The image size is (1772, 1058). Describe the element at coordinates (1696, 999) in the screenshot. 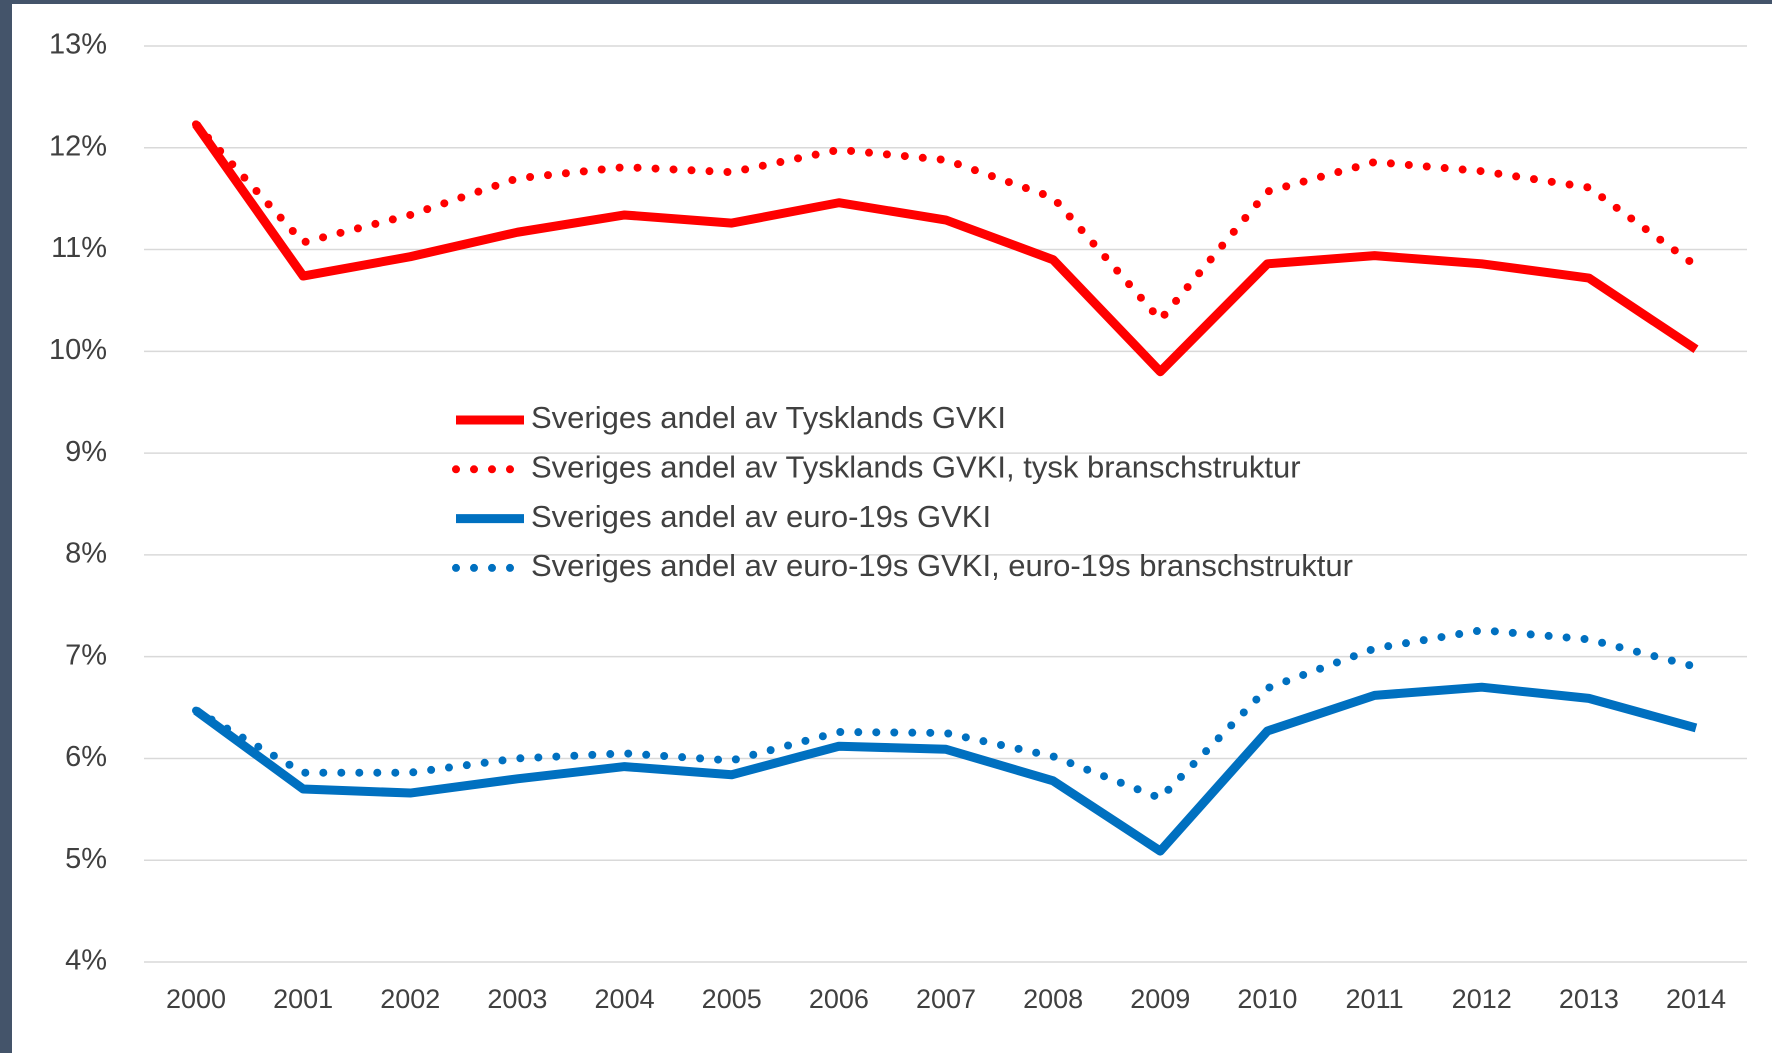

I see `x-tick-label: 2014` at that location.